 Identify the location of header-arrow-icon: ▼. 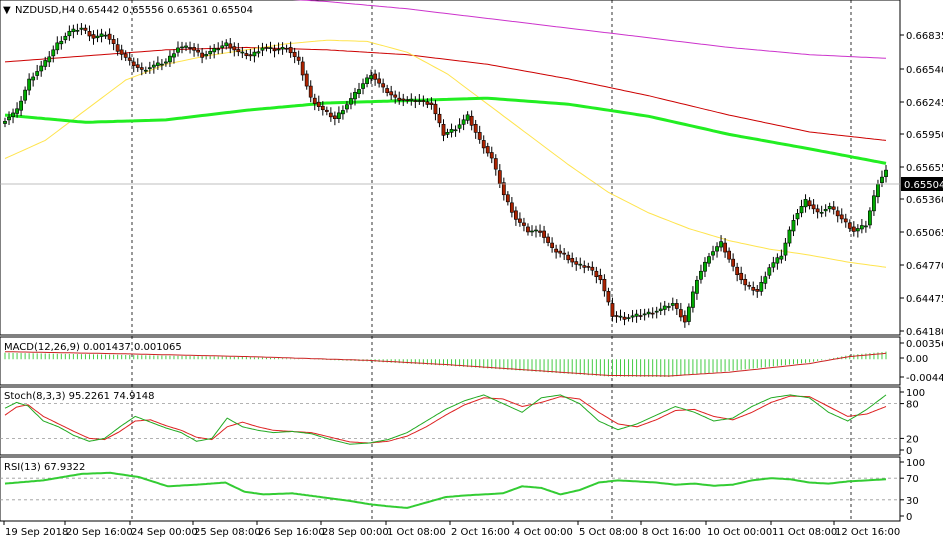
(7, 10).